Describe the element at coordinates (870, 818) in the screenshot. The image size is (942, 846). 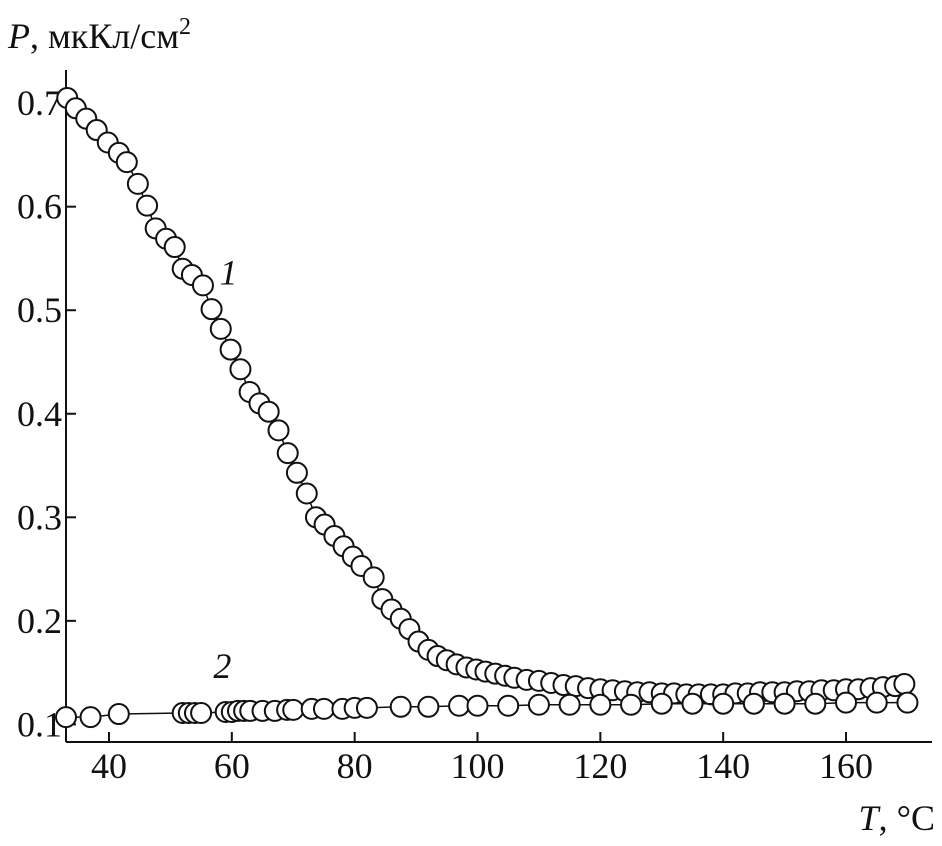
I see `x-label-symbol: T` at that location.